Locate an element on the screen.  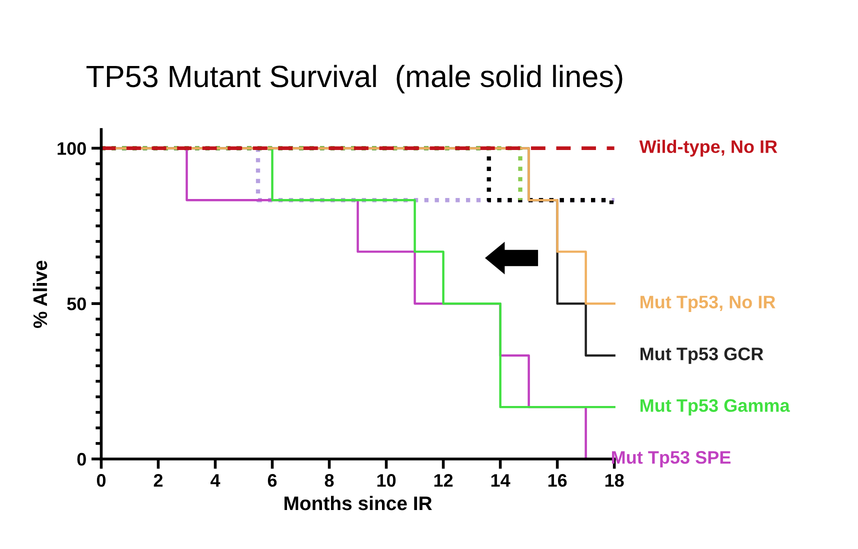
x-tick-label: 14 is located at coordinates (500, 480).